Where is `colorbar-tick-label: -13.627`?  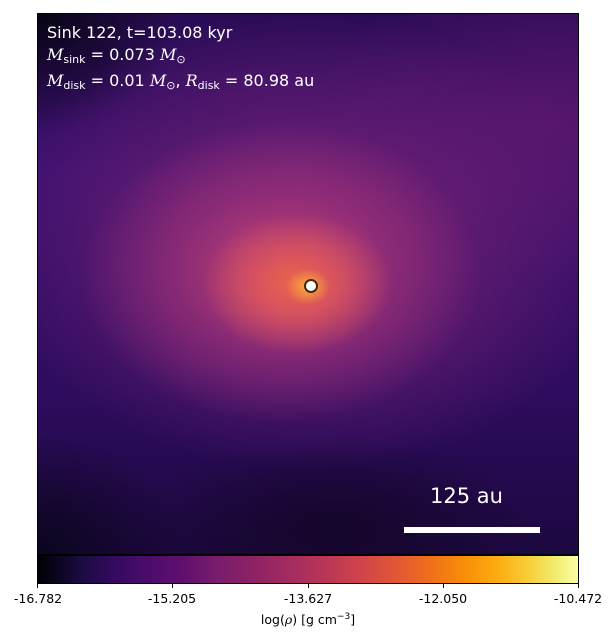 colorbar-tick-label: -13.627 is located at coordinates (308, 598).